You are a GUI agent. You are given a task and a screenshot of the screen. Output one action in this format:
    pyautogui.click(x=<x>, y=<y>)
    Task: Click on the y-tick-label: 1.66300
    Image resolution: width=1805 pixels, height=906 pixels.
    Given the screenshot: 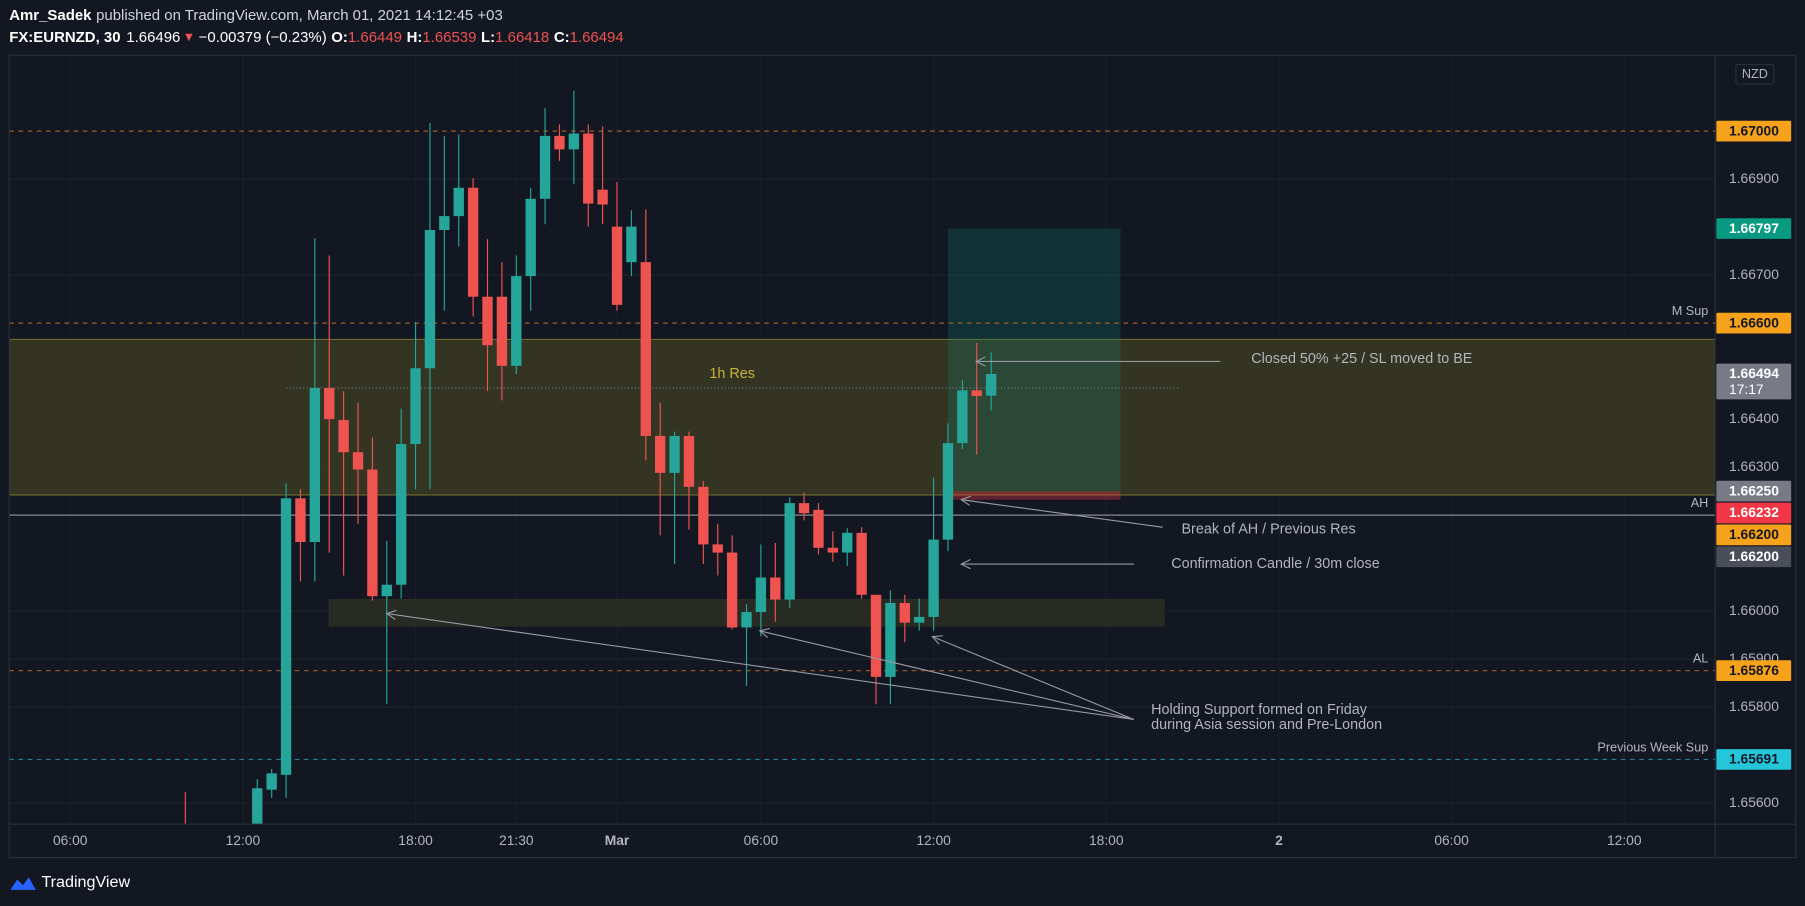 What is the action you would take?
    pyautogui.click(x=1754, y=466)
    